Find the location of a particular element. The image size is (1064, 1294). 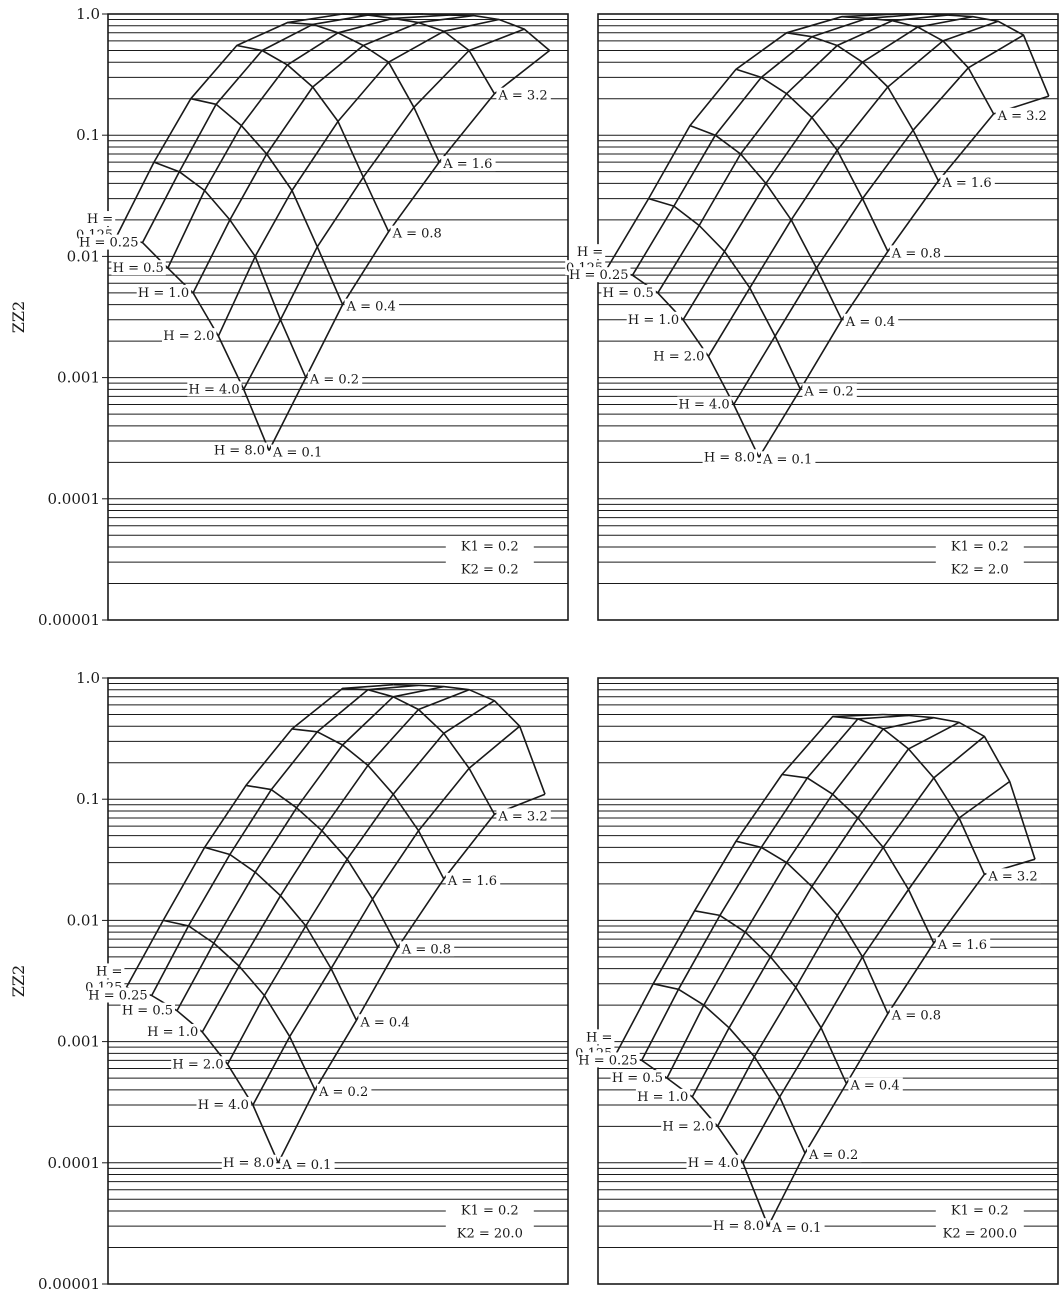

h-curve-label: H = 0.5 is located at coordinates (147, 1011).